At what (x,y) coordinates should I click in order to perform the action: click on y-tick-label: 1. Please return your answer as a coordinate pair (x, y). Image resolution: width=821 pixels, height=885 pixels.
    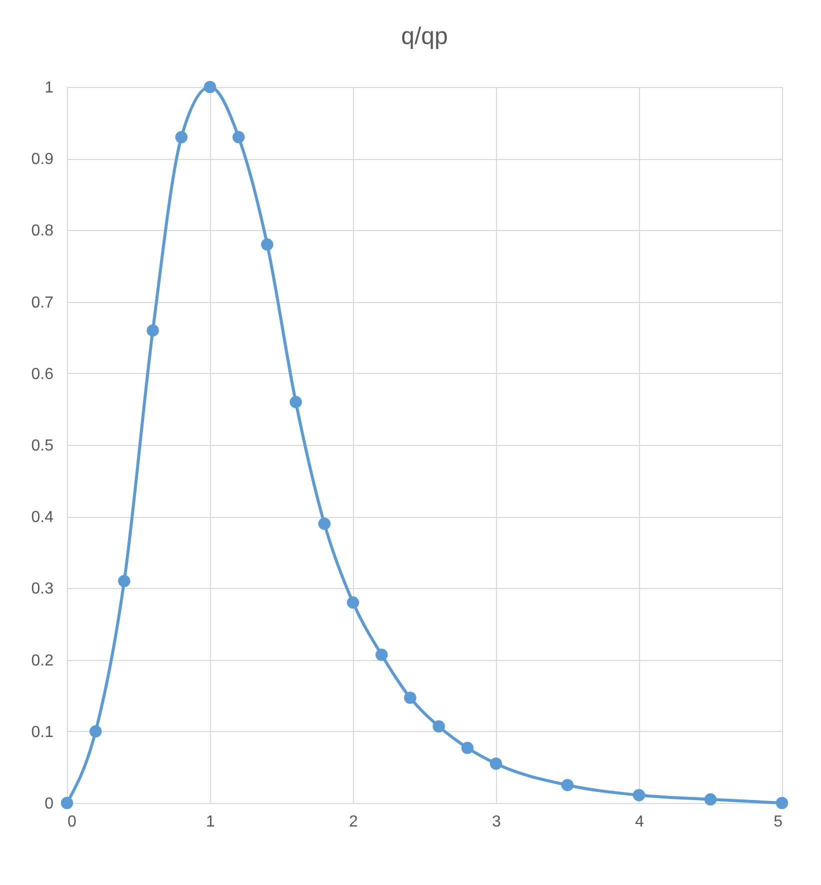
    Looking at the image, I should click on (49, 88).